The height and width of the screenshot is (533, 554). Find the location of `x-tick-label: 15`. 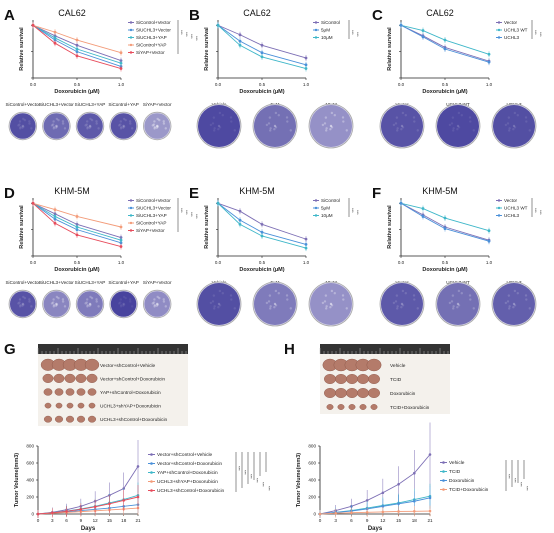

x-tick-label: 15 is located at coordinates (399, 520).